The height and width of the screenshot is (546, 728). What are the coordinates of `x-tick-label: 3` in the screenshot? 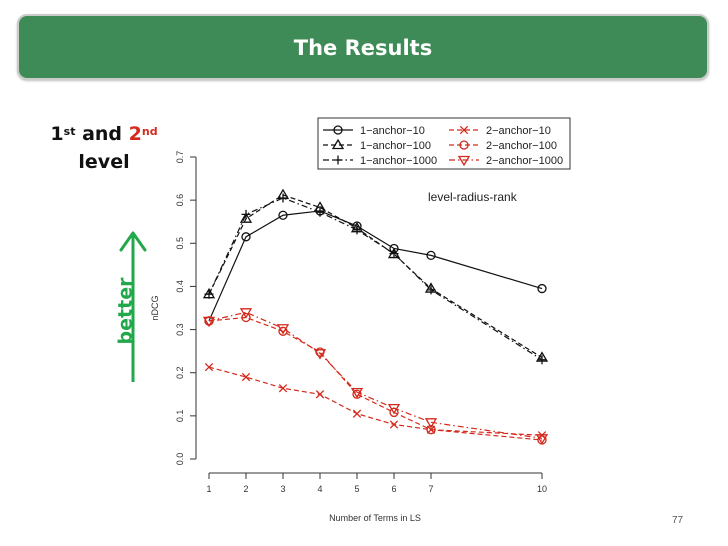 It's located at (282, 489).